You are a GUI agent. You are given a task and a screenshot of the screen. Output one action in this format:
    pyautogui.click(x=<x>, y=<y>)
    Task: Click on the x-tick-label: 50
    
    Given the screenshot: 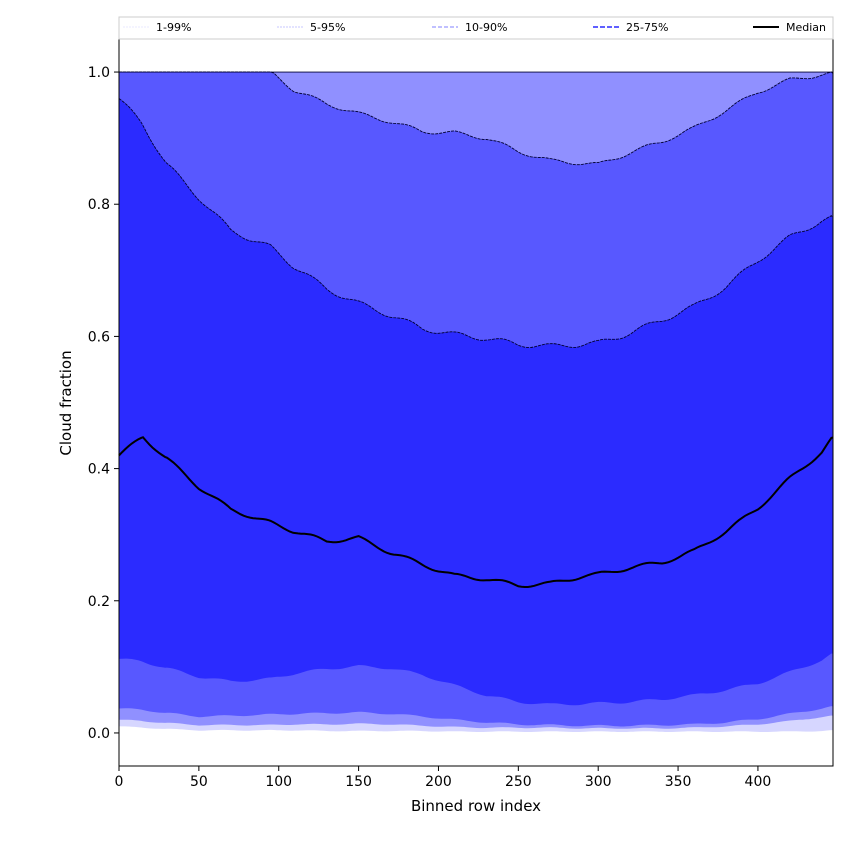 What is the action you would take?
    pyautogui.click(x=199, y=782)
    